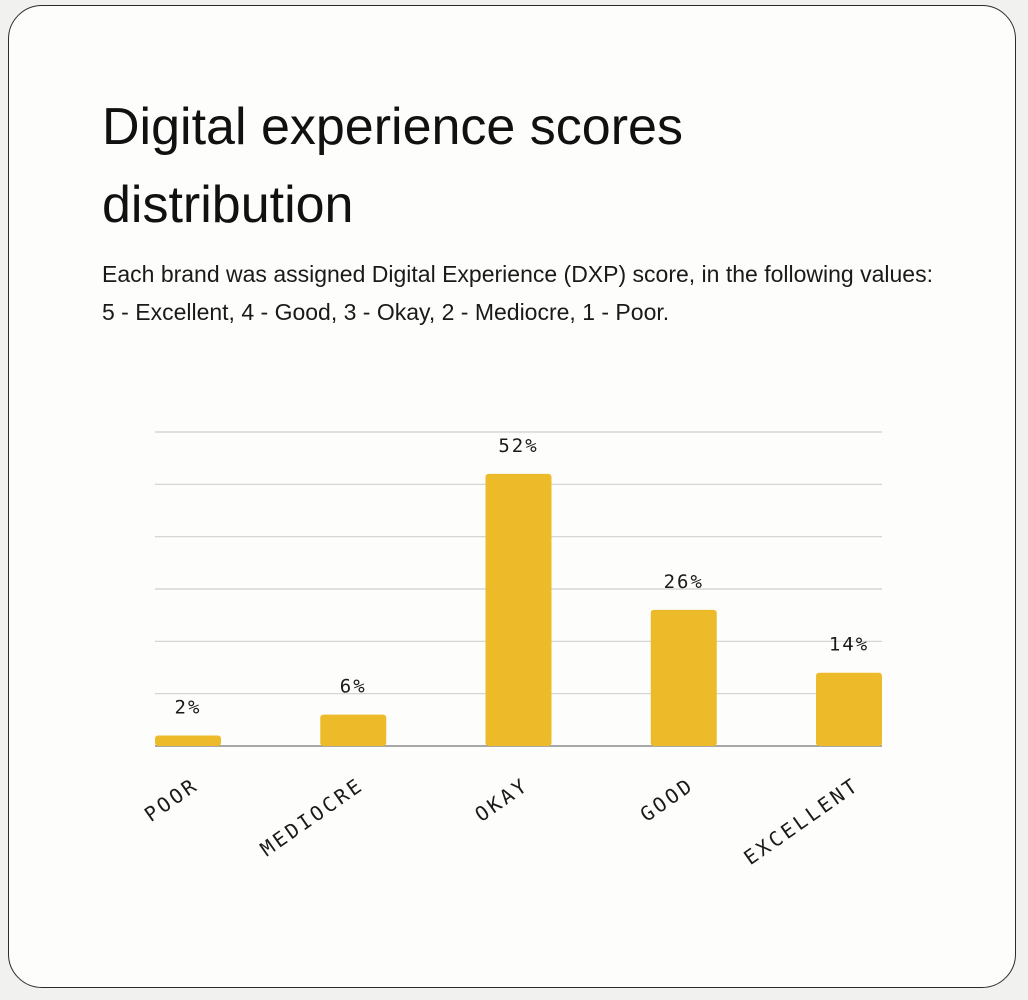 The height and width of the screenshot is (1000, 1028). What do you see at coordinates (849, 709) in the screenshot?
I see `bar-excellent` at bounding box center [849, 709].